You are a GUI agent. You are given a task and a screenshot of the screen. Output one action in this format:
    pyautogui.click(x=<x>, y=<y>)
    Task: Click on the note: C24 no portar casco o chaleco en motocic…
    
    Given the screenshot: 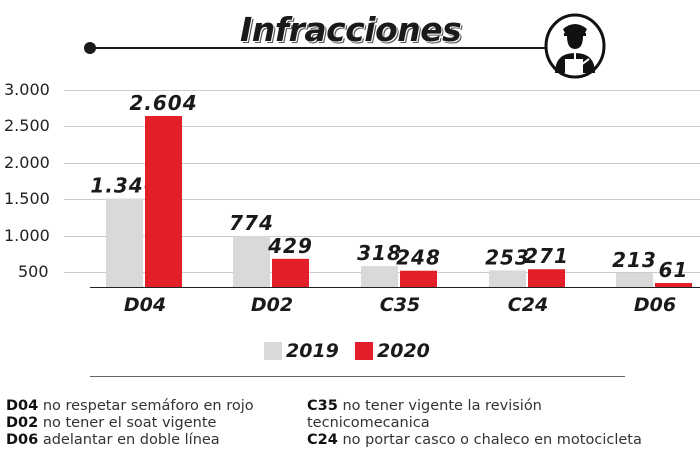 What is the action you would take?
    pyautogui.click(x=474, y=440)
    